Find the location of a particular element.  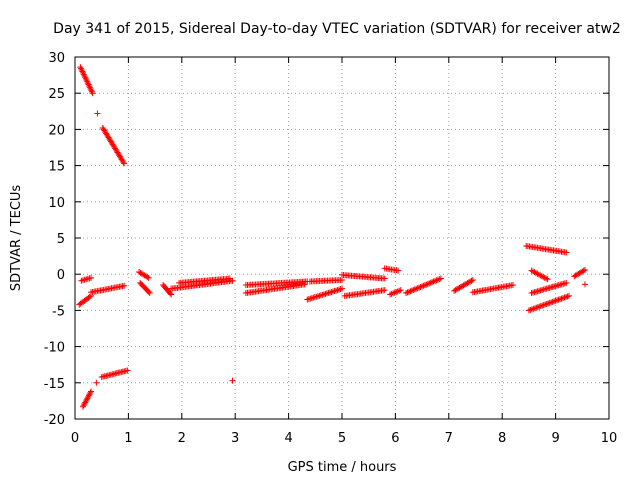

x-tick-label: 1 is located at coordinates (128, 438).